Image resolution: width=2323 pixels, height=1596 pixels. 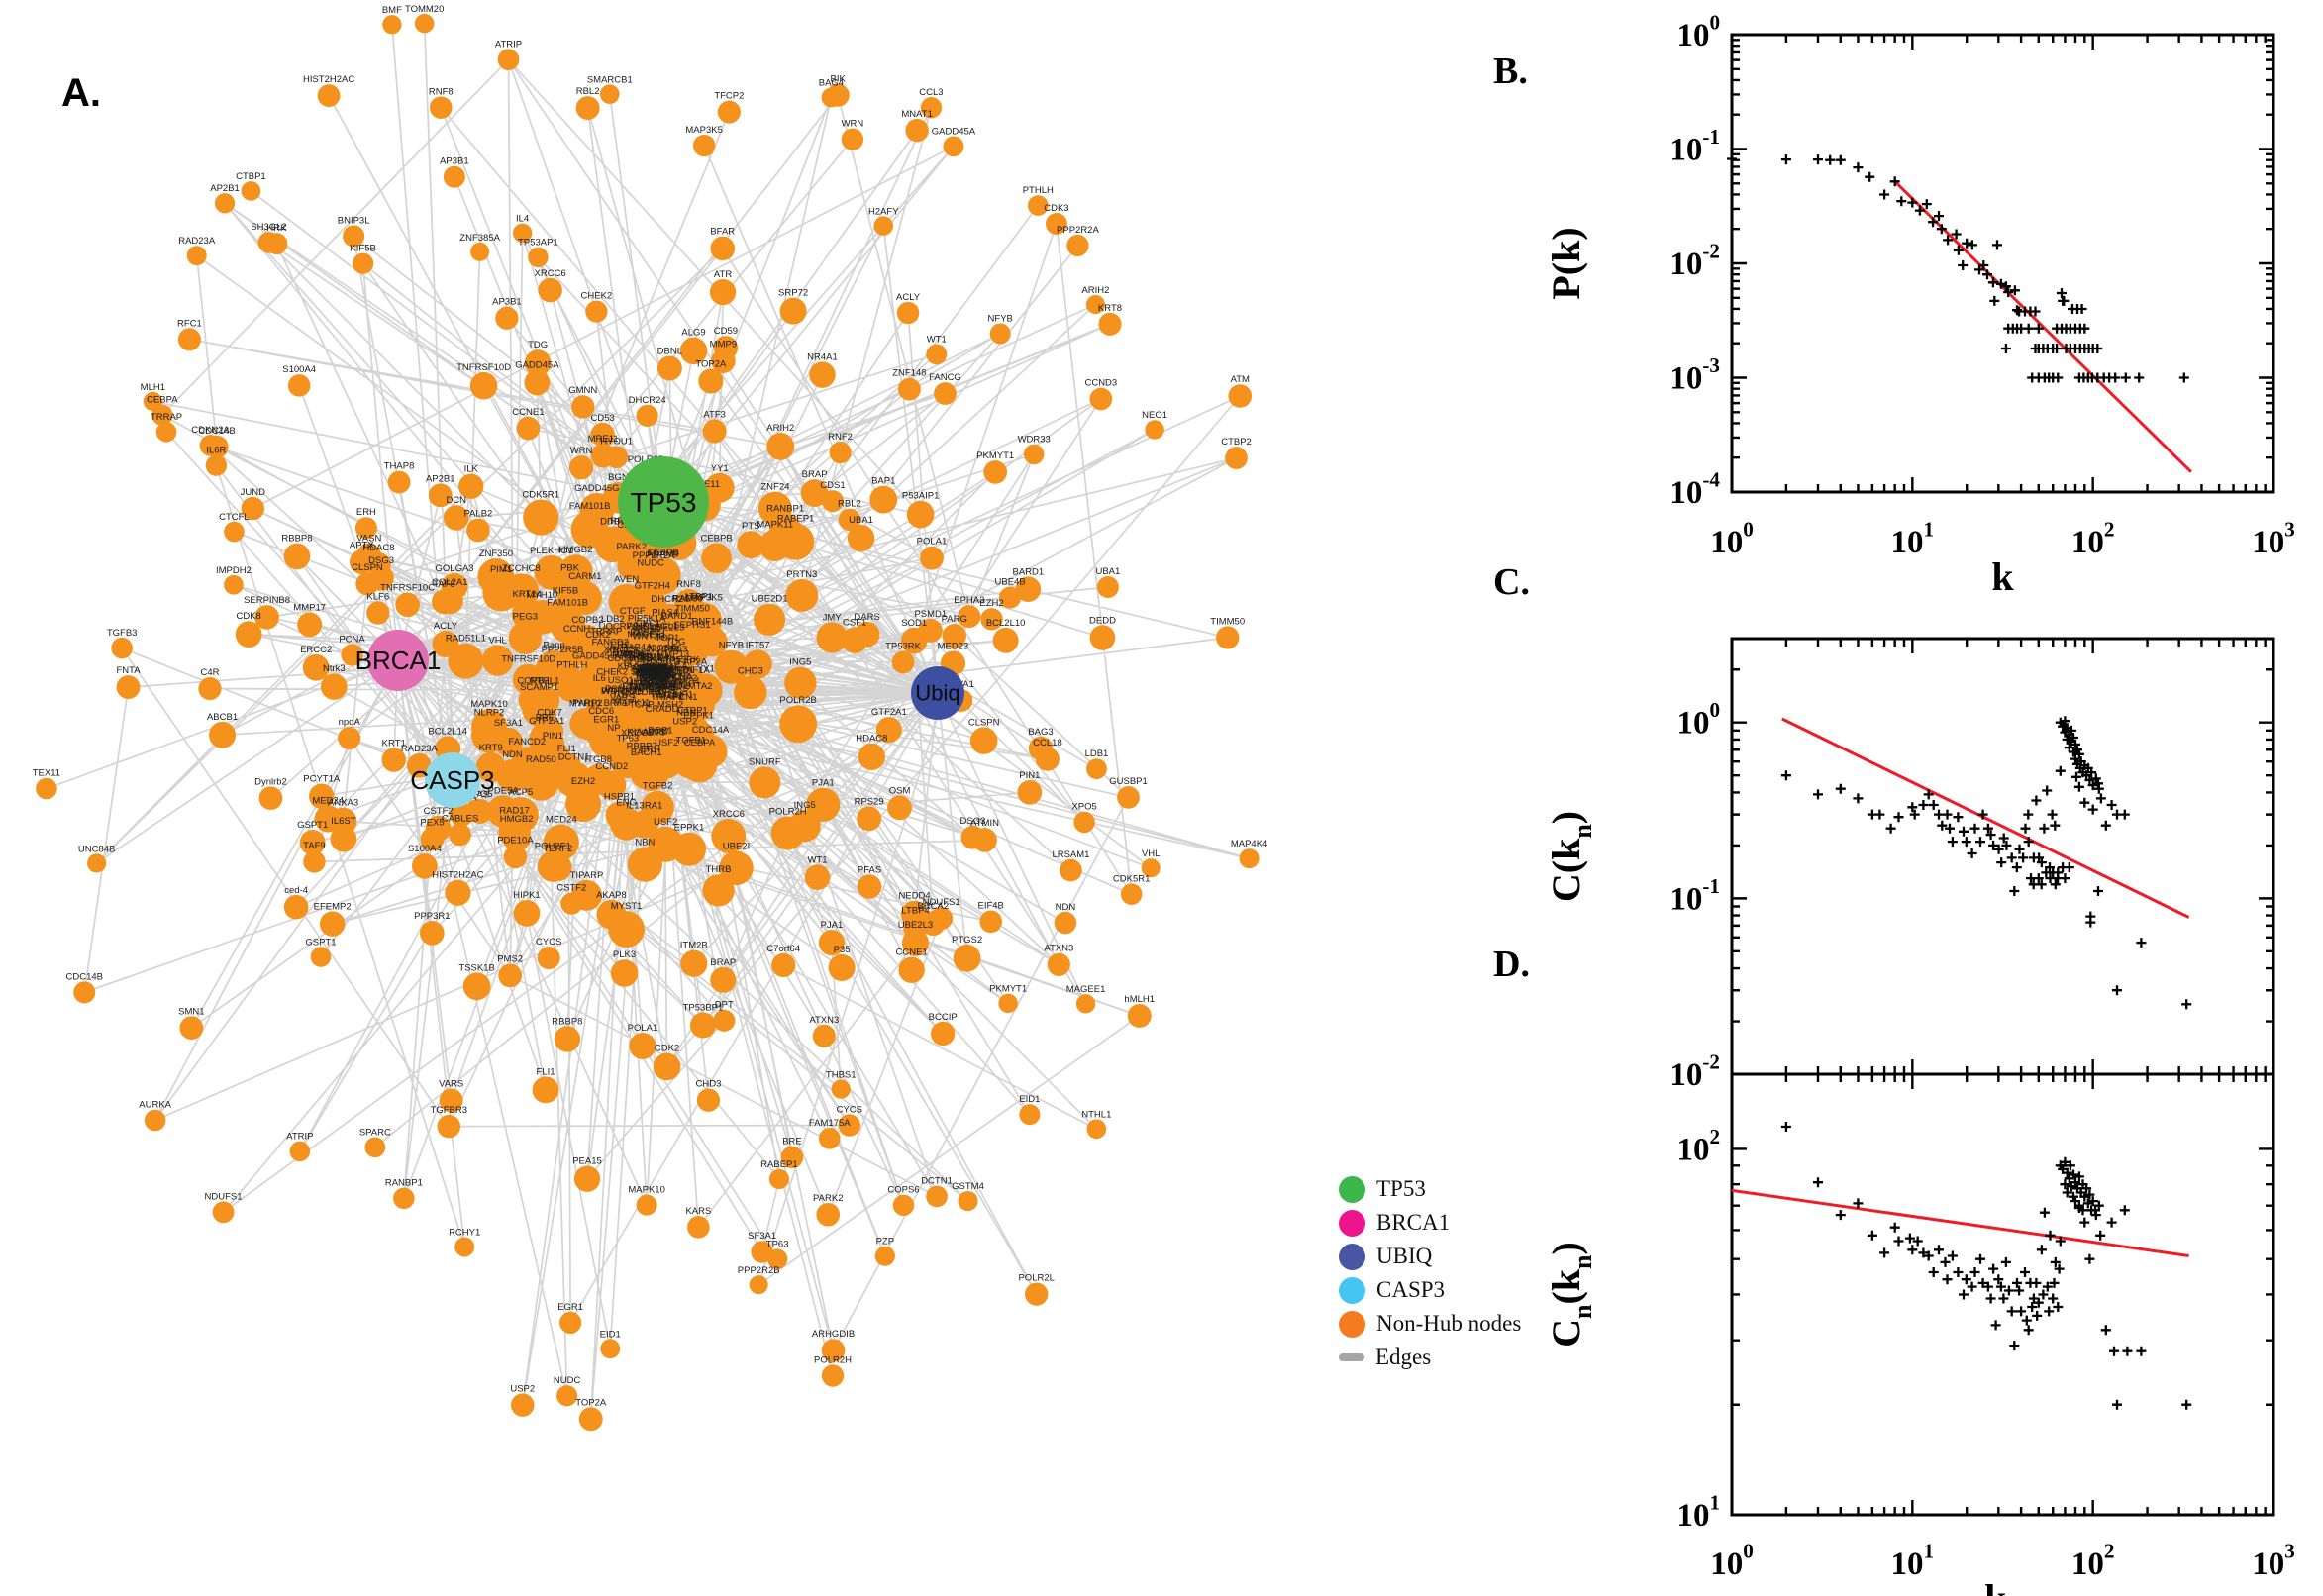 What do you see at coordinates (1403, 1357) in the screenshot?
I see `legend-label: Edges` at bounding box center [1403, 1357].